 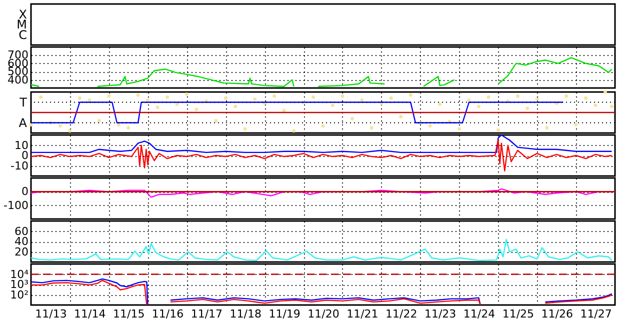 What do you see at coordinates (21, 241) in the screenshot?
I see `y-tick-label: 40` at bounding box center [21, 241].